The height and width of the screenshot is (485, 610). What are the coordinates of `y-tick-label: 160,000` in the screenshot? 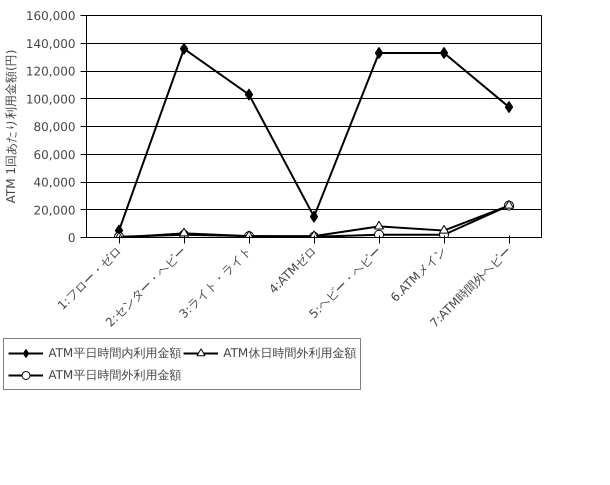 It's located at (51, 16).